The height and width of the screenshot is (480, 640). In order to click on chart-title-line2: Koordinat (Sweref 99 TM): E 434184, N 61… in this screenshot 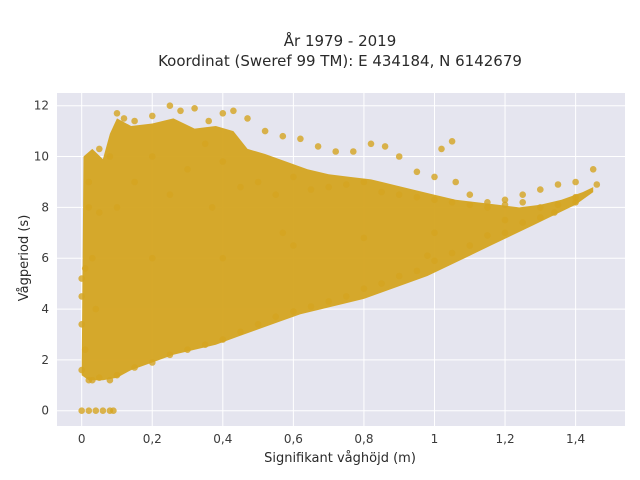, I will do `click(340, 61)`.